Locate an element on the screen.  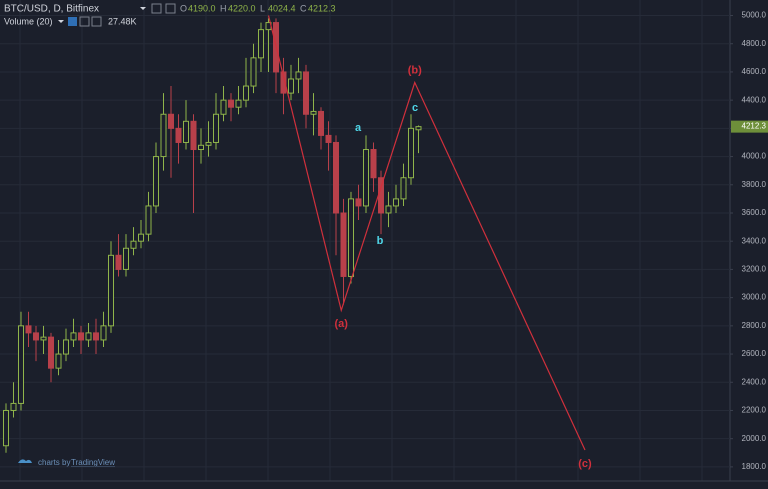
ohlc-value: 4212.3 is located at coordinates (322, 8).